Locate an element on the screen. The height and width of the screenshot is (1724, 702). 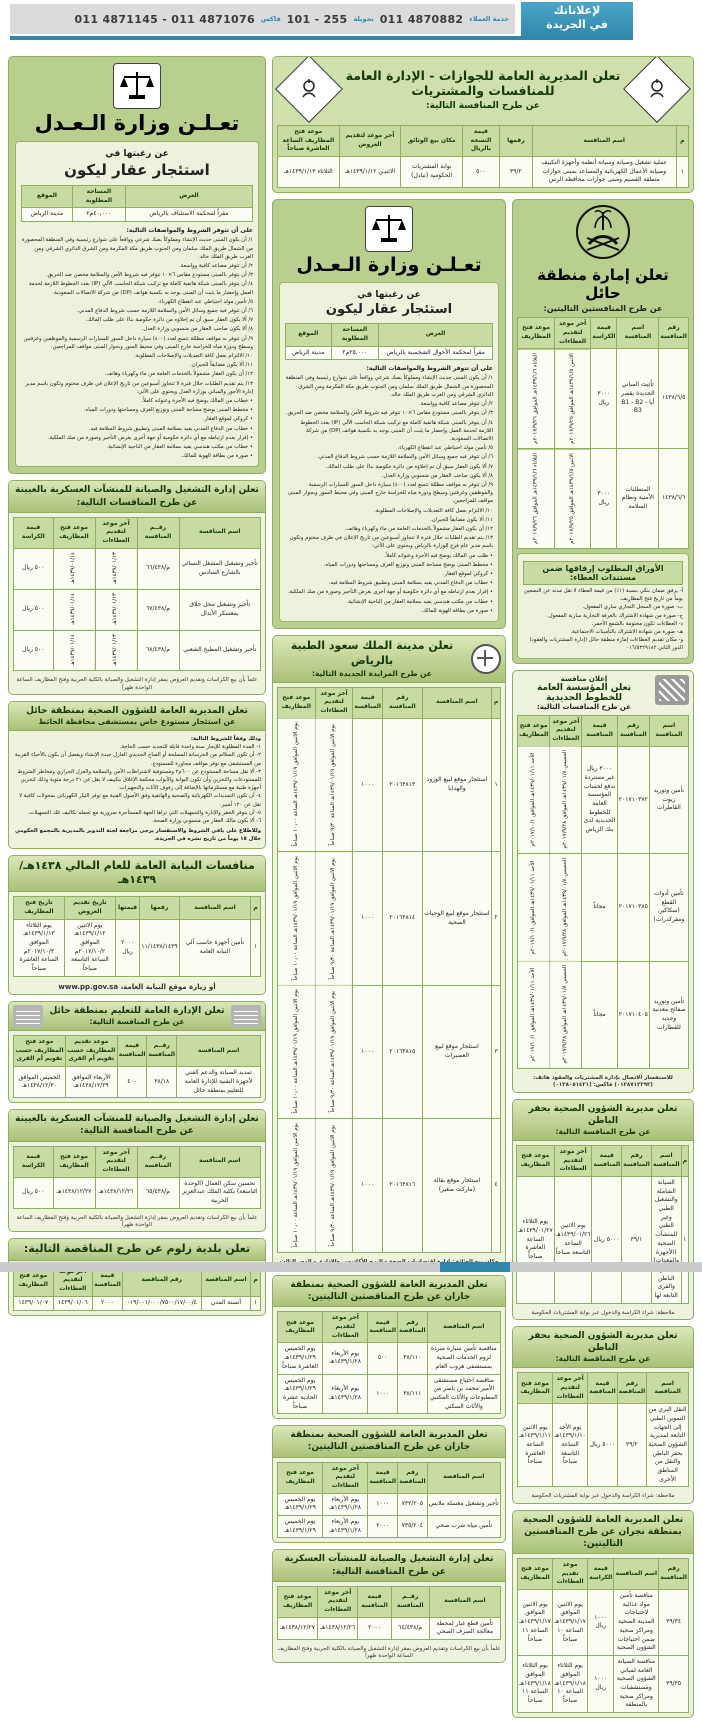
moj-subtitle: عن رغبتها في is located at coordinates (137, 154).